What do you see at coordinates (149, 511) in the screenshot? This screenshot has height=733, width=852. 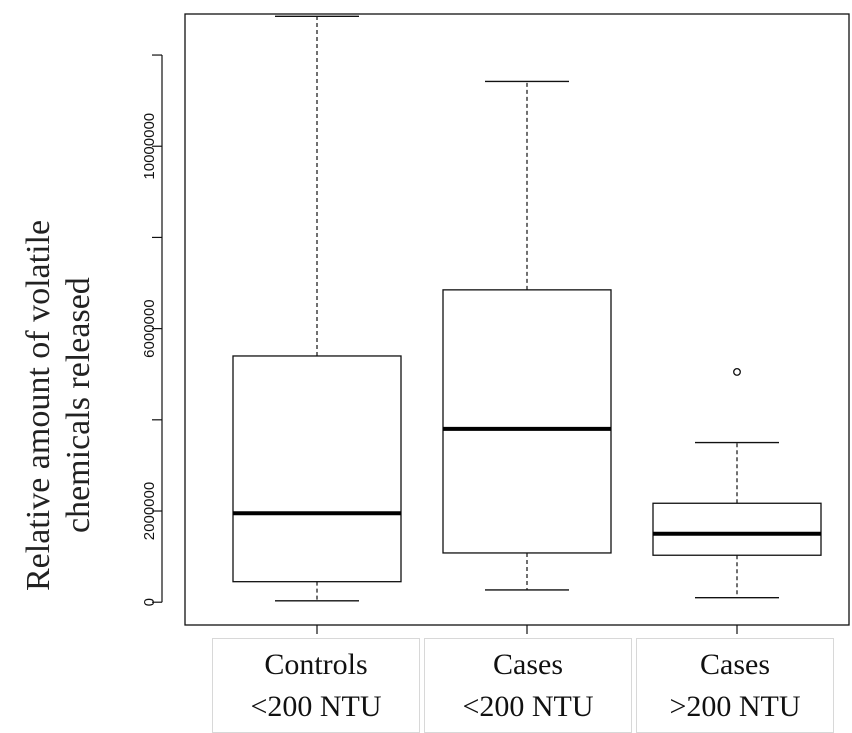 I see `y-tick-label: 2000000` at bounding box center [149, 511].